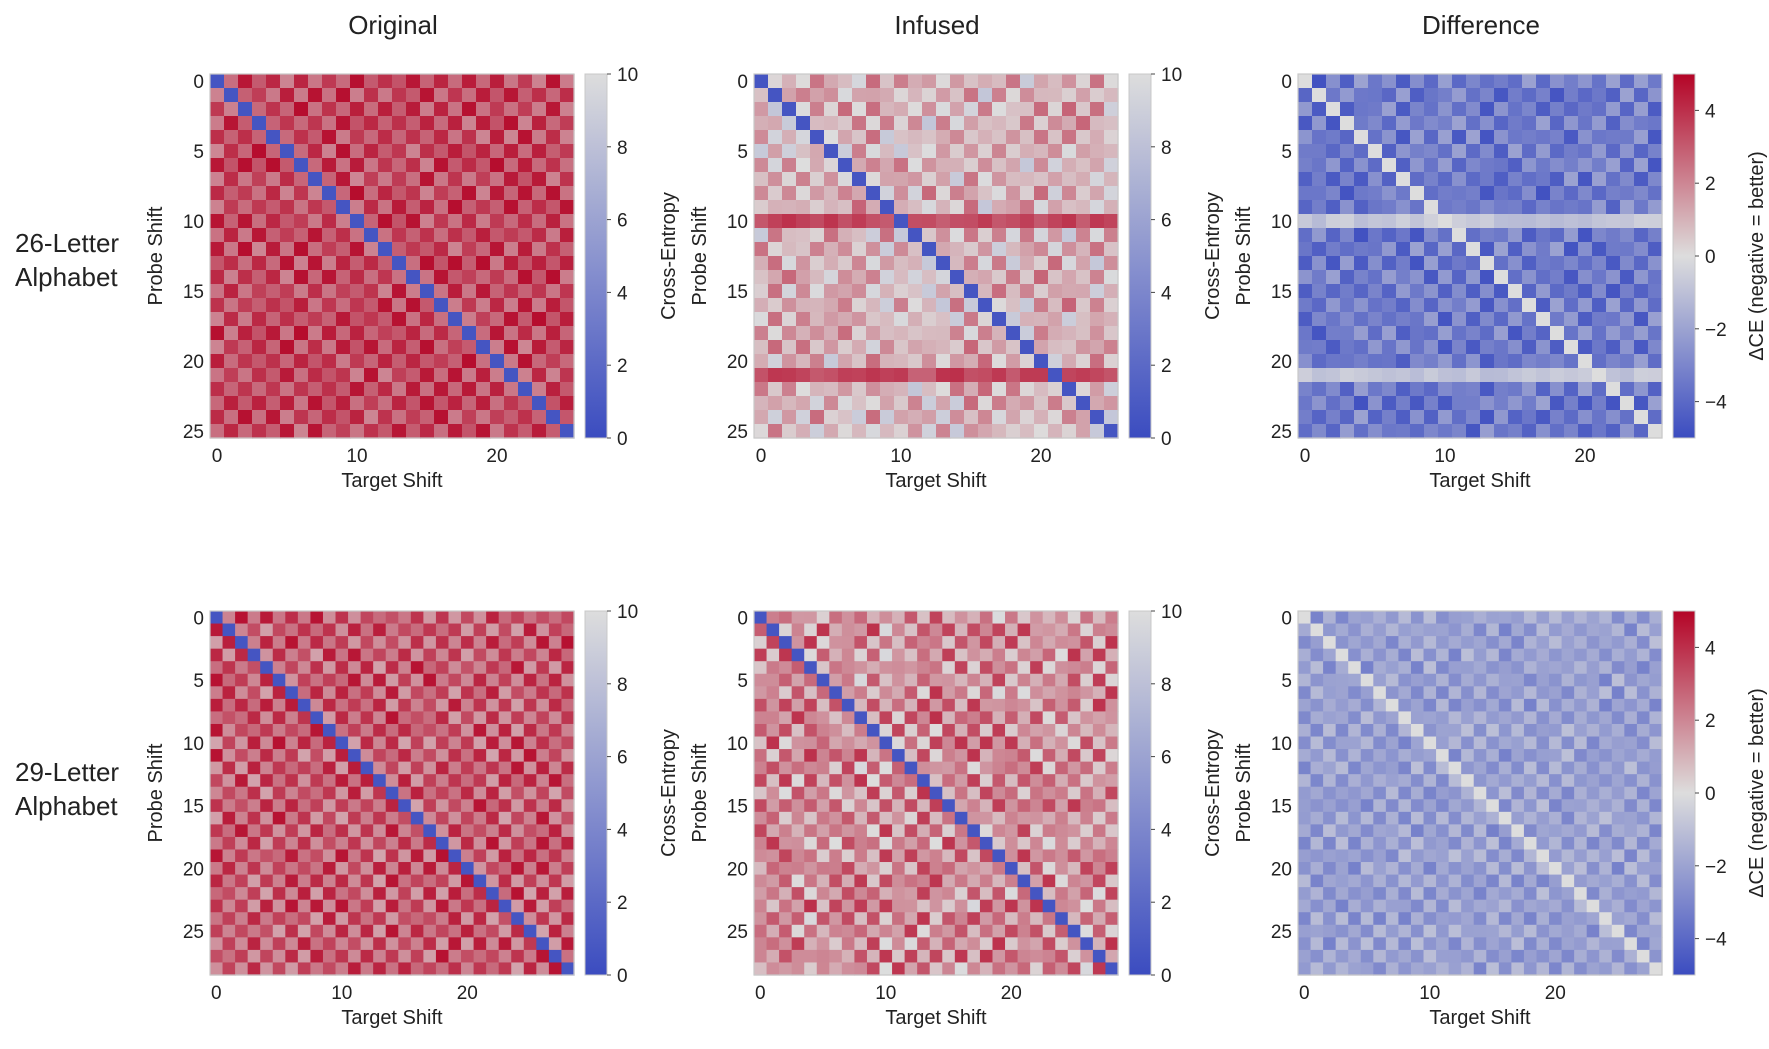  Describe the element at coordinates (936, 481) in the screenshot. I see `x-axis-label: Target Shift` at that location.